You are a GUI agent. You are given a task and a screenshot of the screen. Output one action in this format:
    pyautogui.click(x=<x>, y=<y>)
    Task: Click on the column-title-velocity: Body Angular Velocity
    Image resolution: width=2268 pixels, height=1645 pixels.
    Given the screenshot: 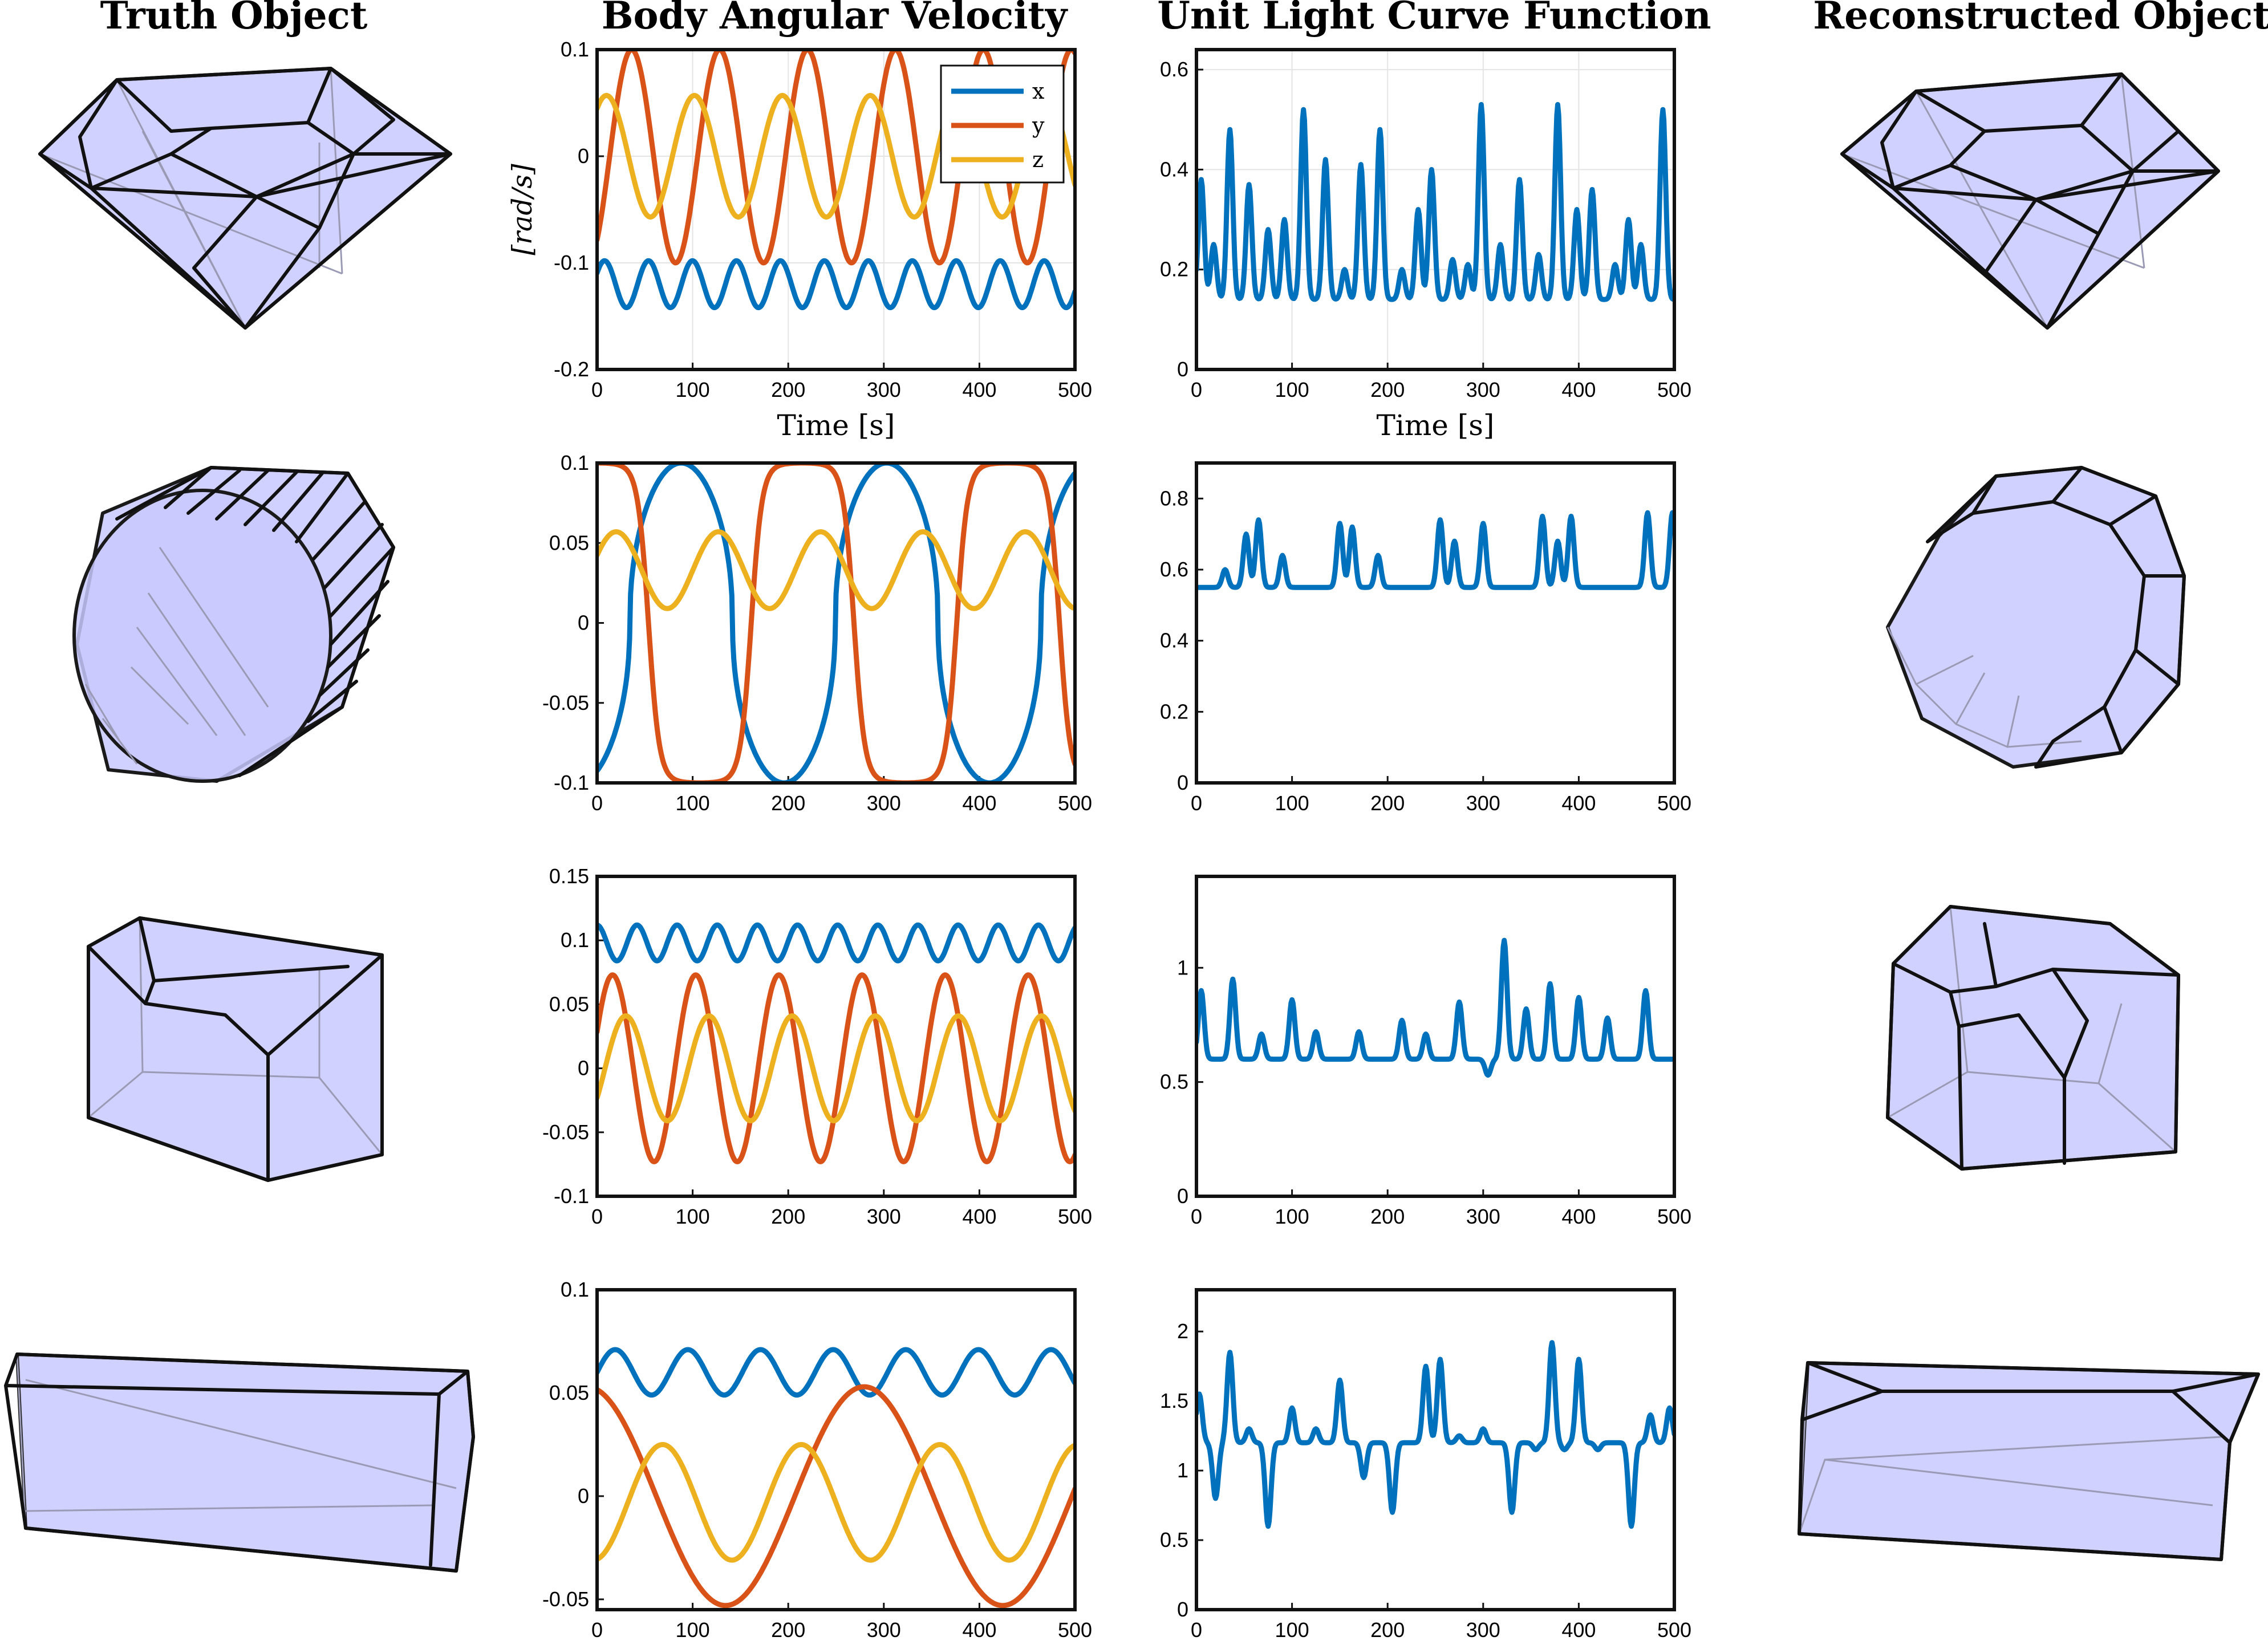 What is the action you would take?
    pyautogui.click(x=835, y=19)
    